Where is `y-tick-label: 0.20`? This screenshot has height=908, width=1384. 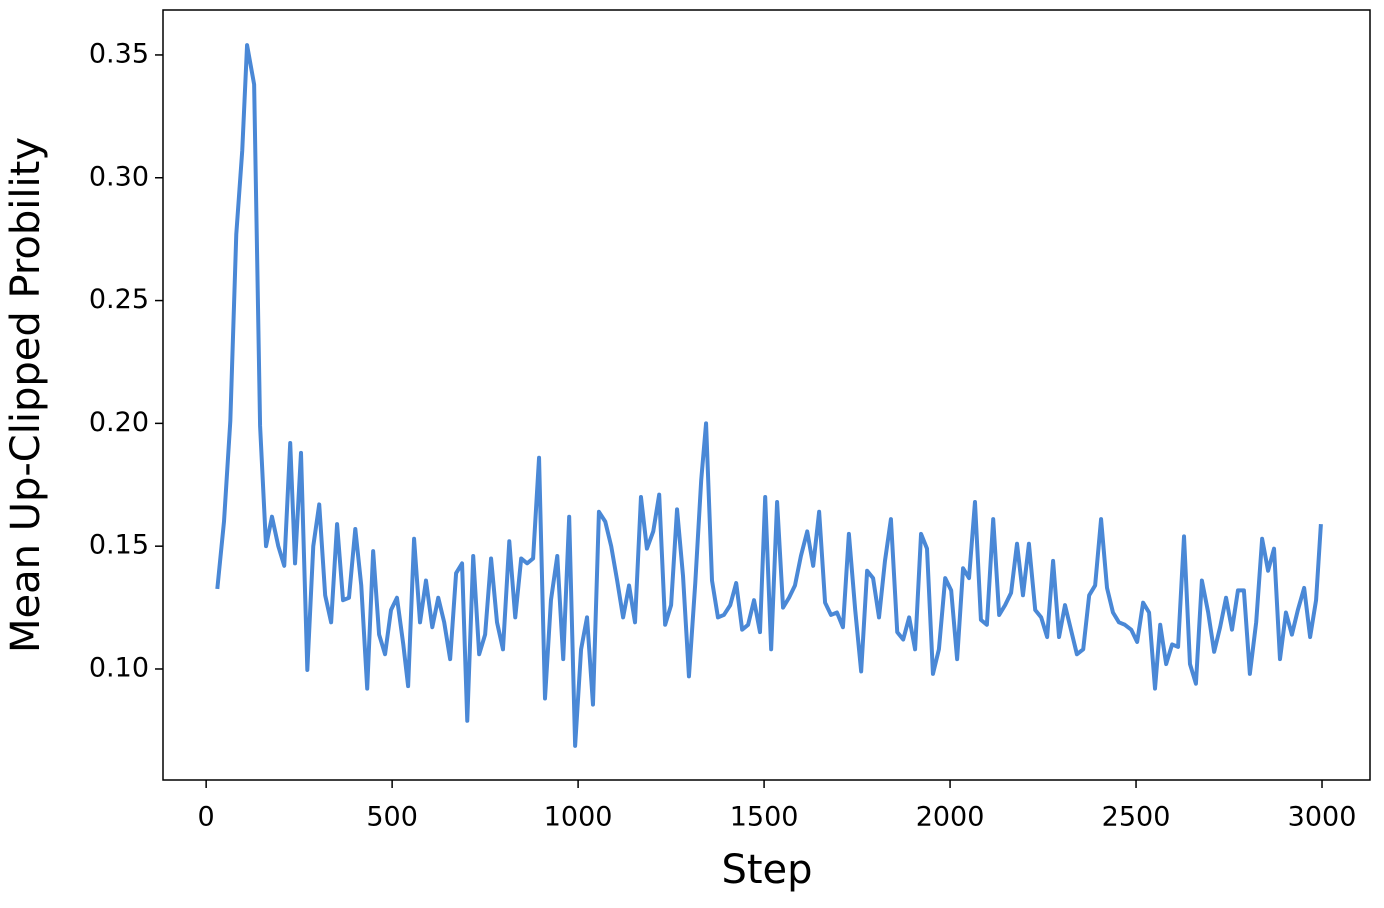 y-tick-label: 0.20 is located at coordinates (119, 422).